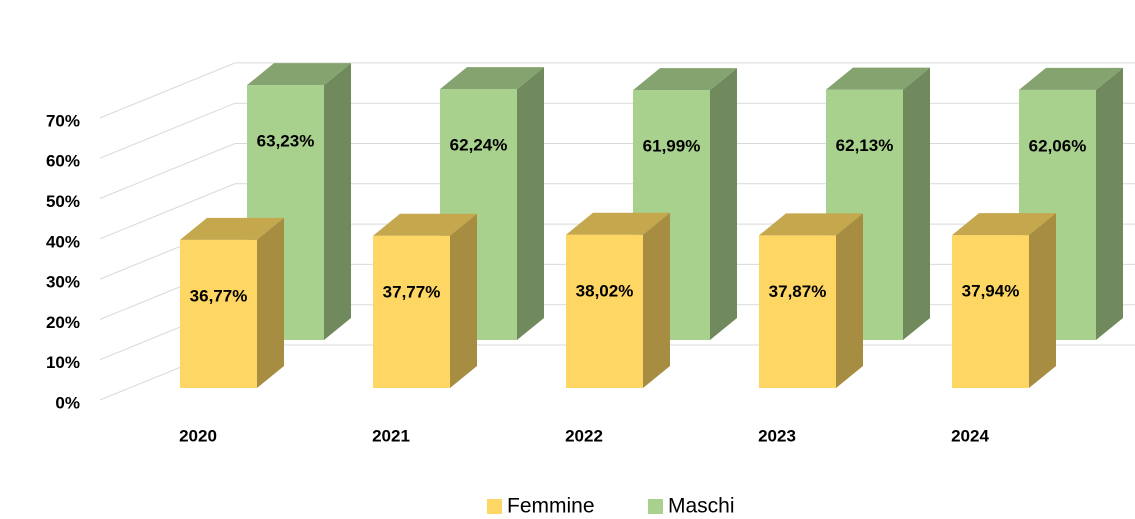 Image resolution: width=1135 pixels, height=519 pixels. Describe the element at coordinates (672, 146) in the screenshot. I see `value-label: 61,99%` at that location.